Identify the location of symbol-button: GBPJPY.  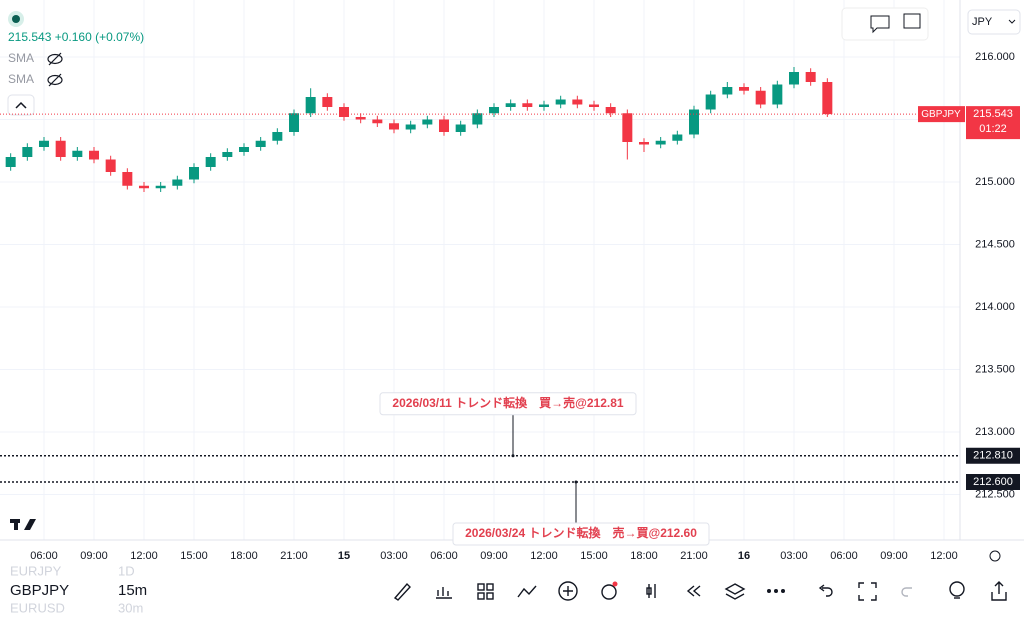
(39, 590).